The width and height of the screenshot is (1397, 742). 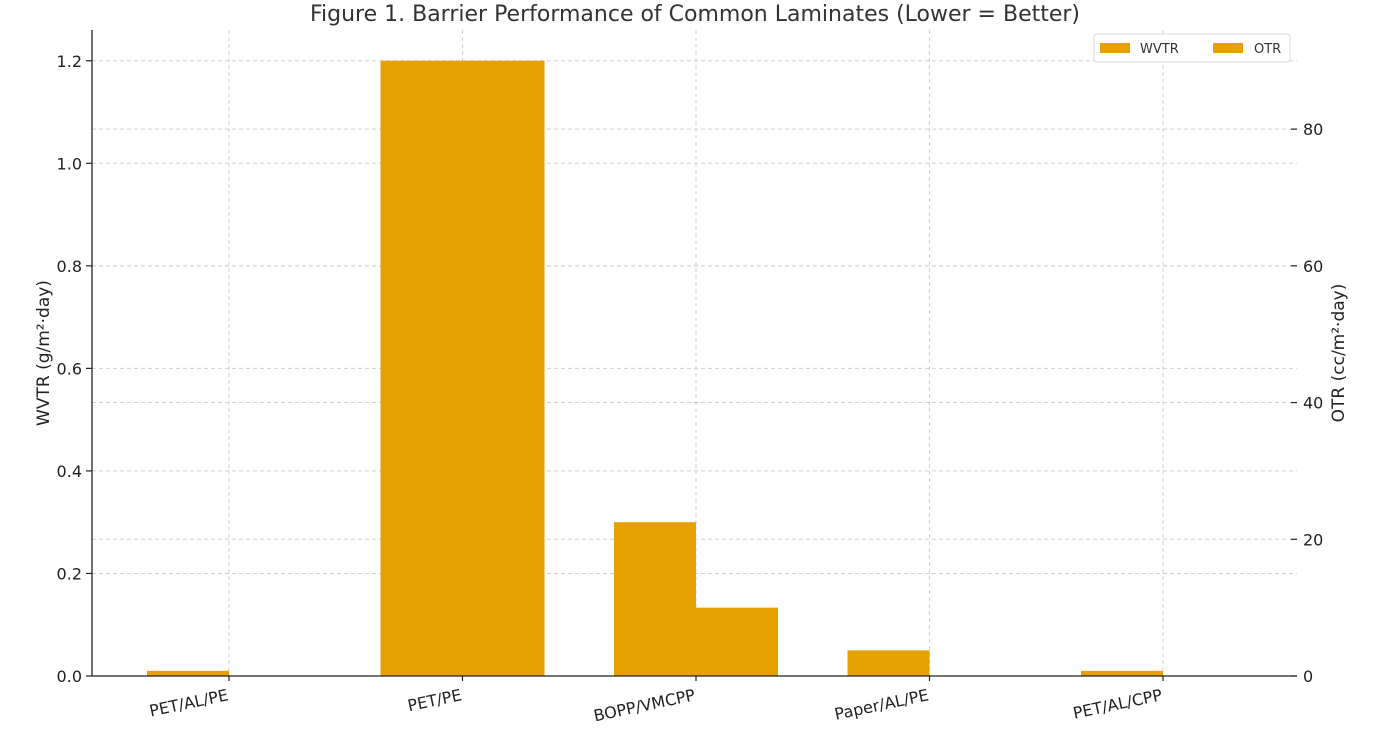 I want to click on x-tick-label: PET/AL/CPP, so click(x=1117, y=704).